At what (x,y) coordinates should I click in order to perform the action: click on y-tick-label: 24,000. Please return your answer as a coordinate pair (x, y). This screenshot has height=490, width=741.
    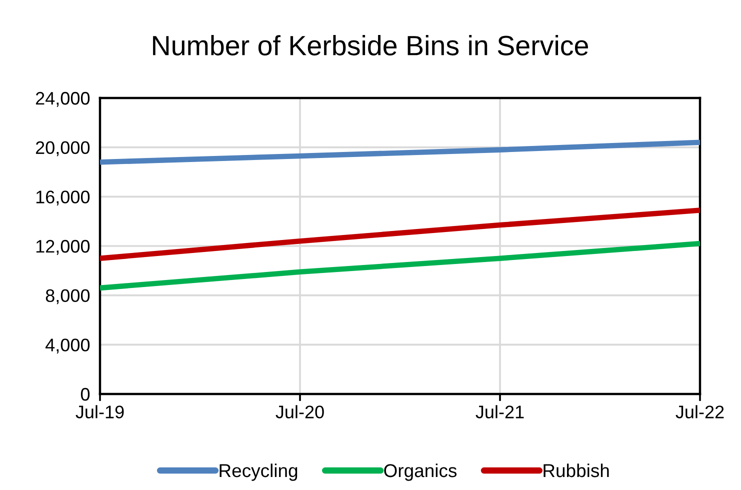
    Looking at the image, I should click on (63, 99).